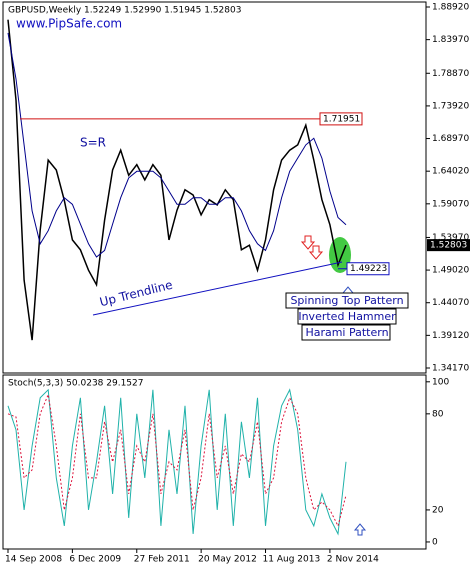 The height and width of the screenshot is (569, 472). I want to click on y-tick-label: 1.88920, so click(450, 8).